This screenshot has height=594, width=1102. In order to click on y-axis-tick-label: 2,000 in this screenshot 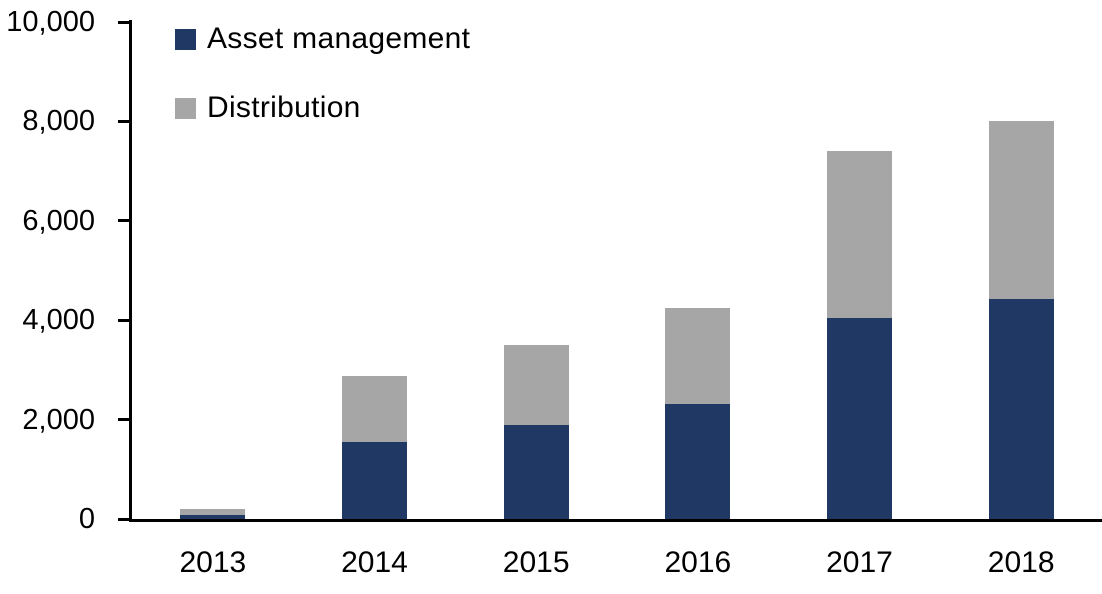, I will do `click(58, 419)`.